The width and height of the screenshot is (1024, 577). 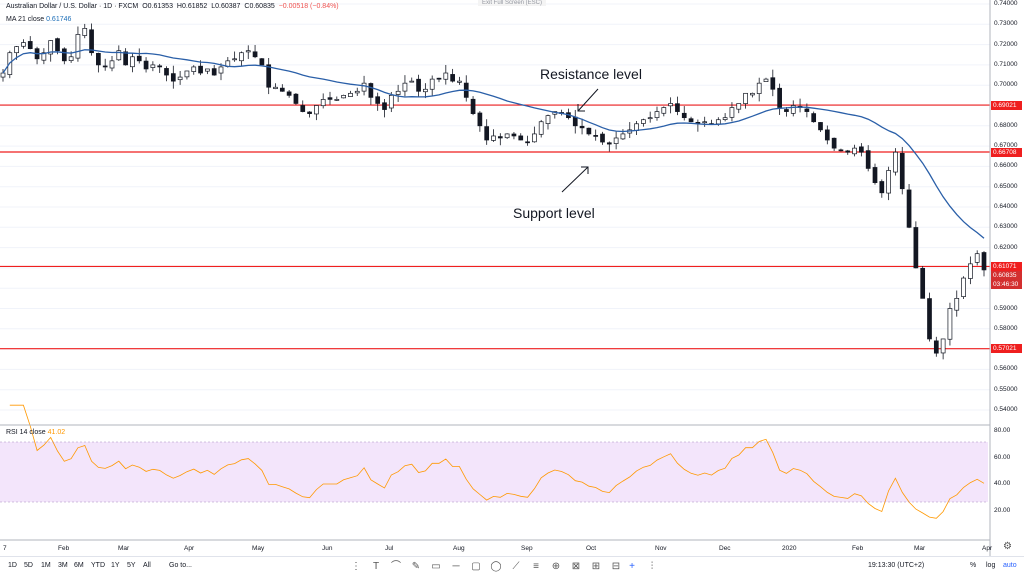 What do you see at coordinates (1006, 105) in the screenshot?
I see `price-badge: 0.69021` at bounding box center [1006, 105].